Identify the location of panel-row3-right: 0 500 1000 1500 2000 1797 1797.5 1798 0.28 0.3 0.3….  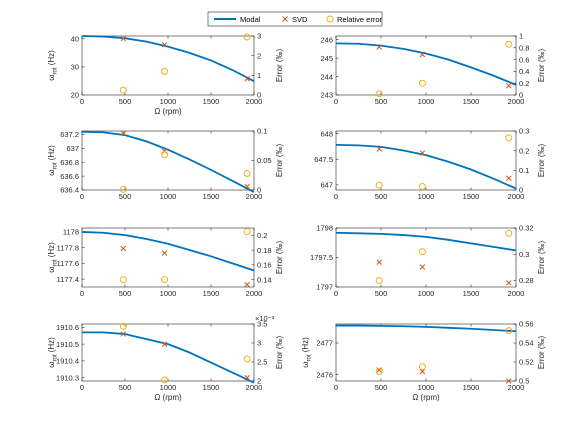
(428, 261).